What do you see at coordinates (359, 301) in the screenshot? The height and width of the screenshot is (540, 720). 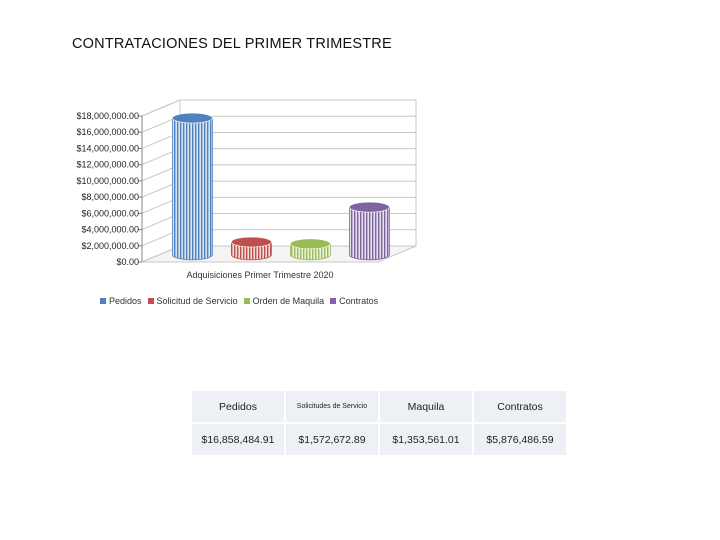 I see `legend-label: Contratos` at bounding box center [359, 301].